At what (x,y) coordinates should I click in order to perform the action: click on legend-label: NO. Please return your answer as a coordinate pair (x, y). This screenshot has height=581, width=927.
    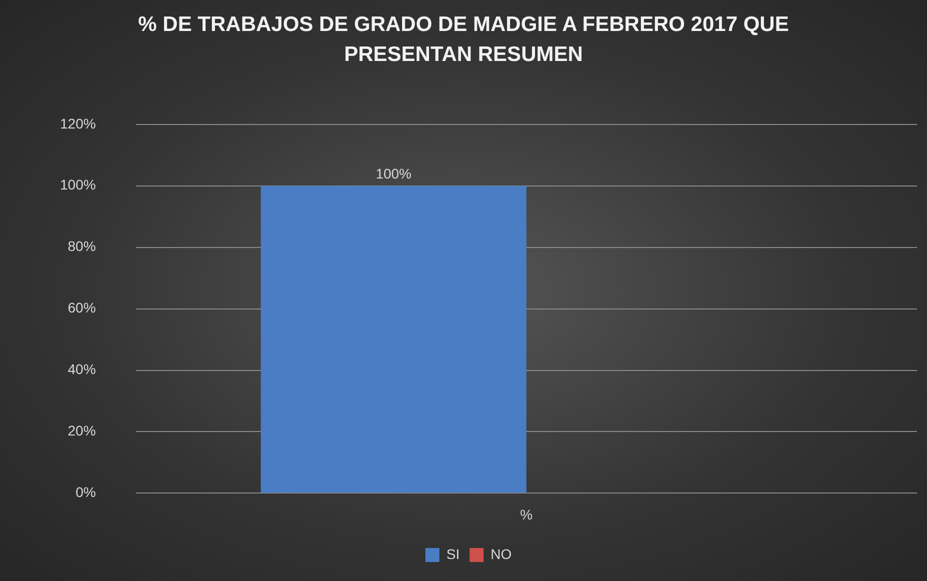
    Looking at the image, I should click on (501, 554).